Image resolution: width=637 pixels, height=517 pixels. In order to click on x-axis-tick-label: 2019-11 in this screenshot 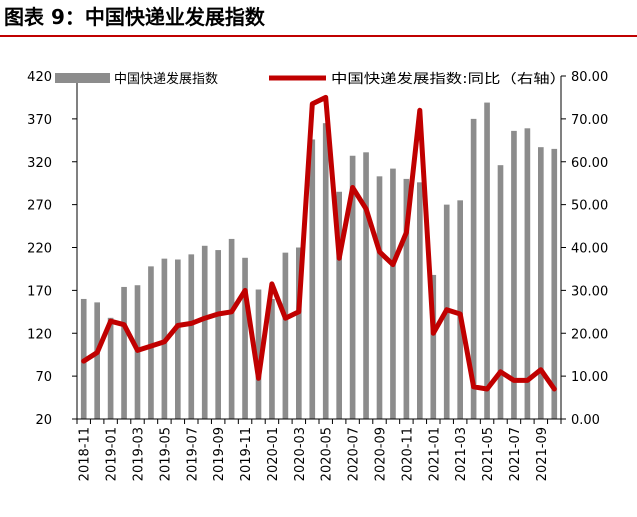, I will do `click(246, 454)`.